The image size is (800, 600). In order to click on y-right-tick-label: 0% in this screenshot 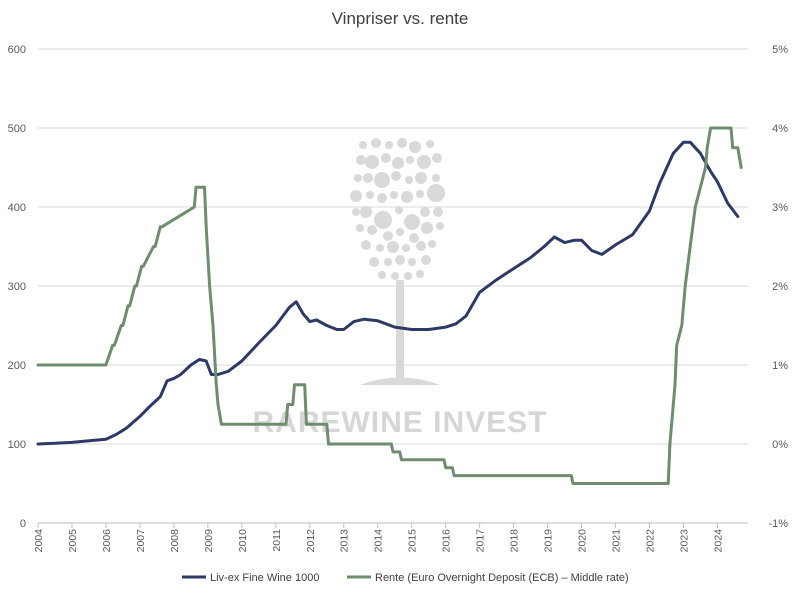, I will do `click(780, 445)`.